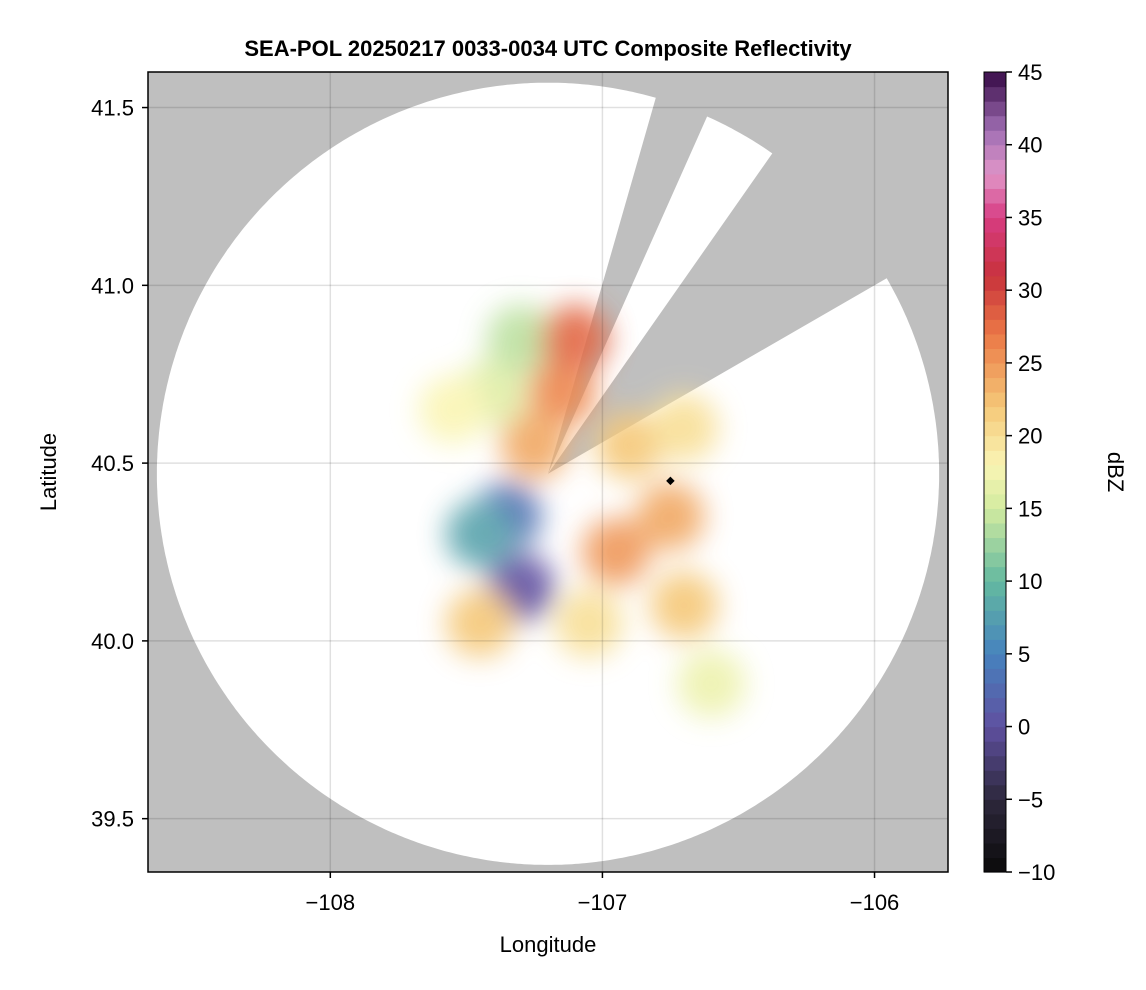 This screenshot has width=1146, height=990. I want to click on x-axis: −108 −107 −106, so click(603, 893).